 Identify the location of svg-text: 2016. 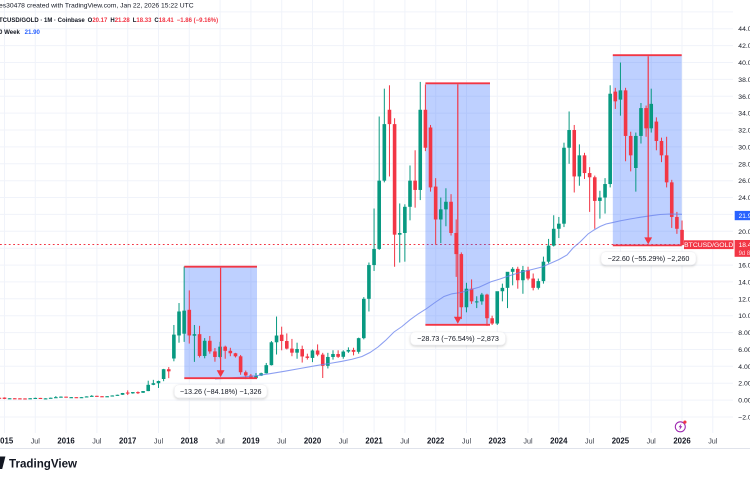
(66, 440).